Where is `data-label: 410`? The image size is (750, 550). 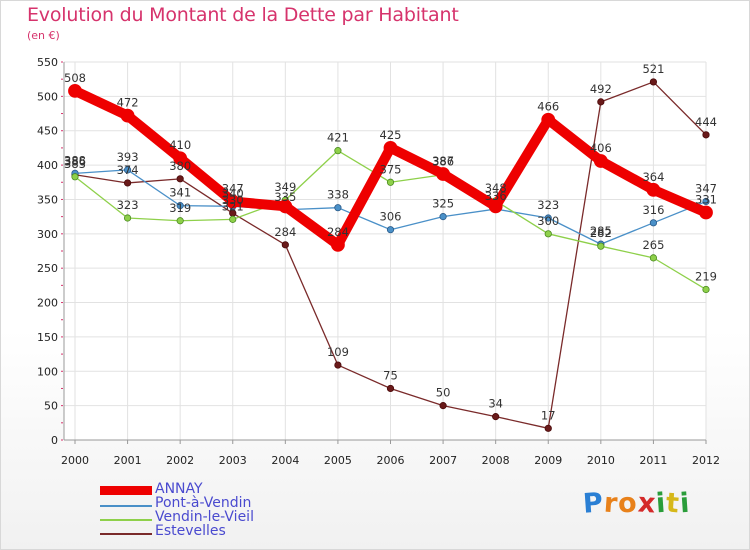
data-label: 410 is located at coordinates (180, 145).